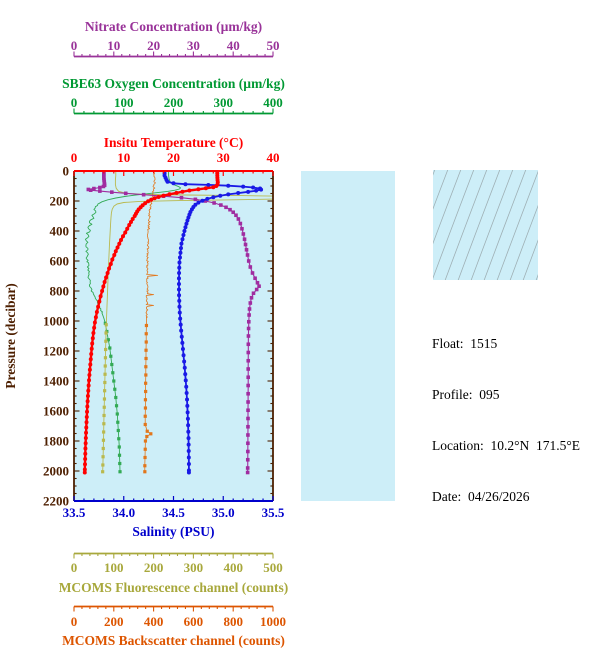  Describe the element at coordinates (114, 621) in the screenshot. I see `backscatter-tick-label: 200` at that location.